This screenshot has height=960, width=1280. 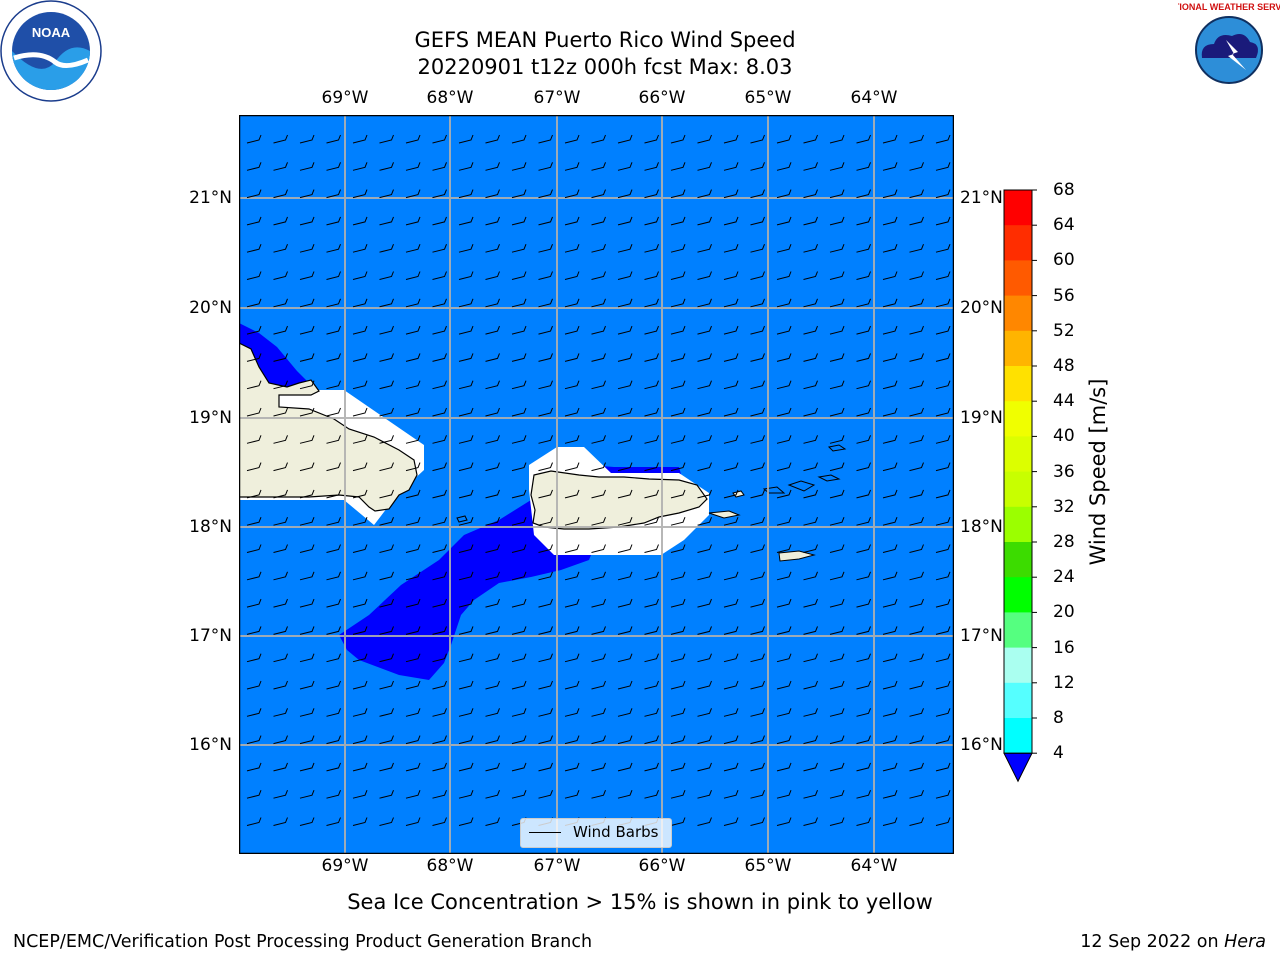 I want to click on colorbar-under-arrow, so click(x=1018, y=767).